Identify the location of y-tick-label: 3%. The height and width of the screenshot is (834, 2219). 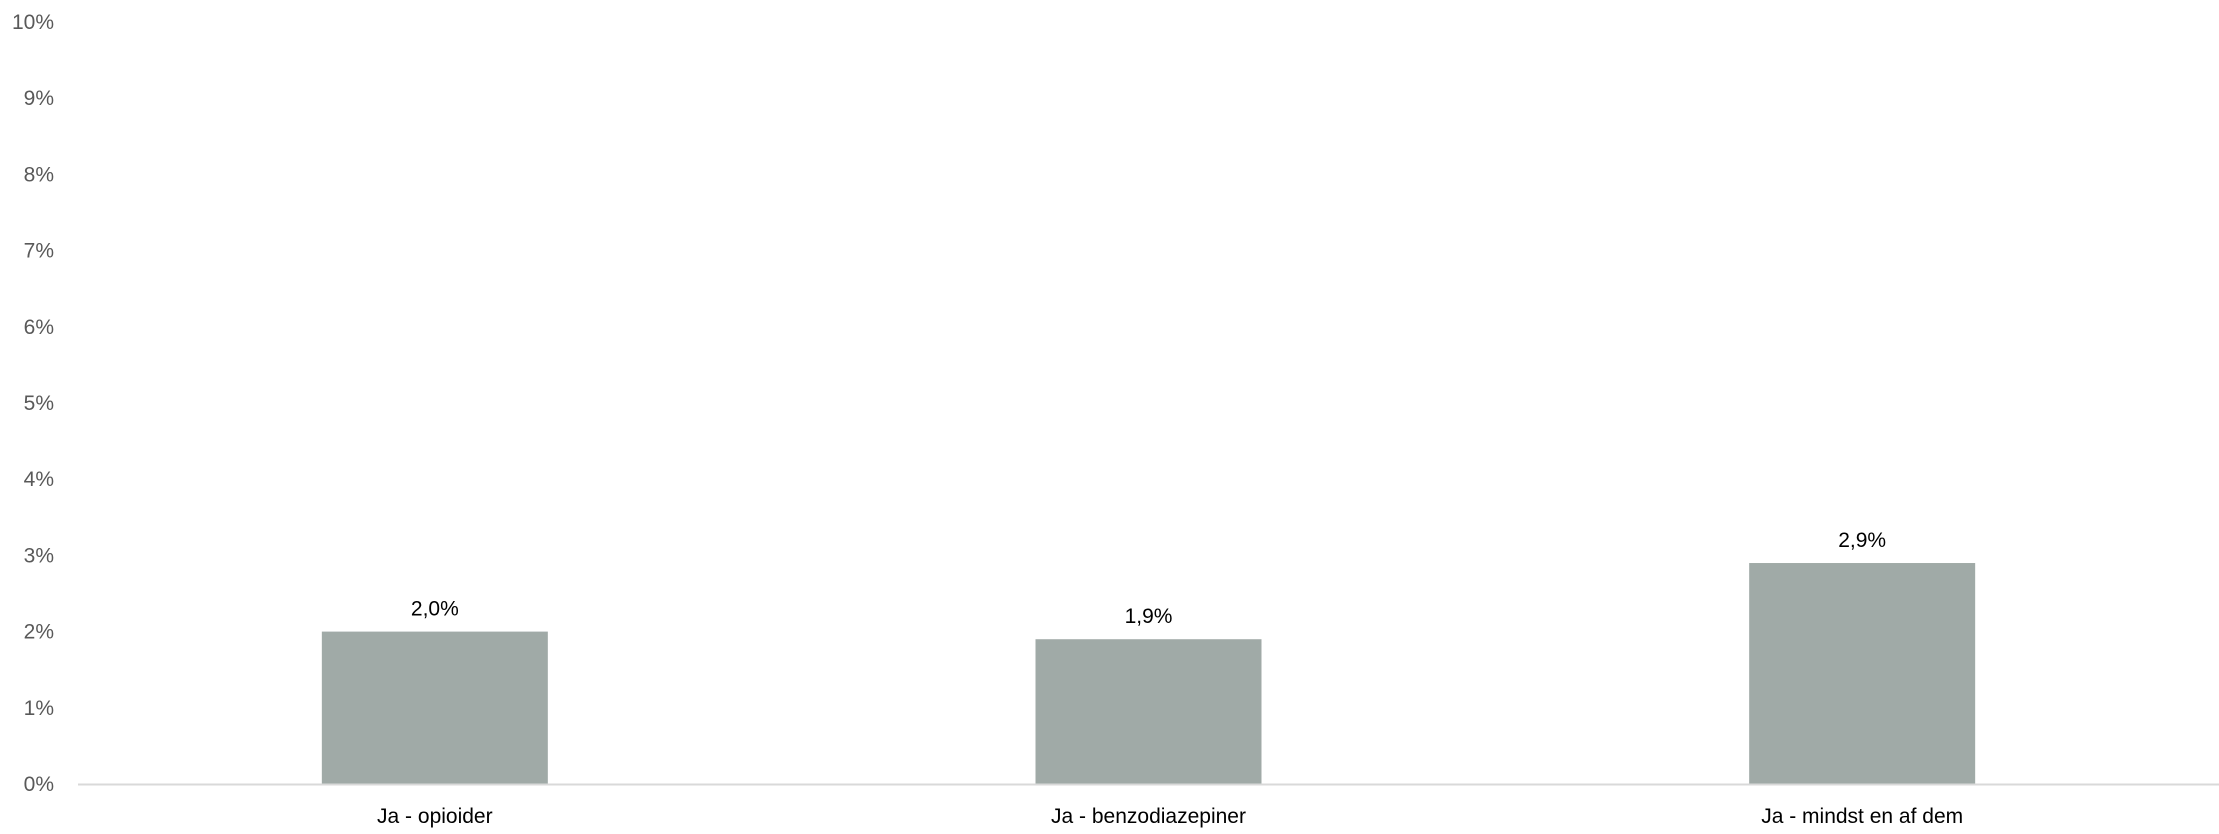
(39, 555).